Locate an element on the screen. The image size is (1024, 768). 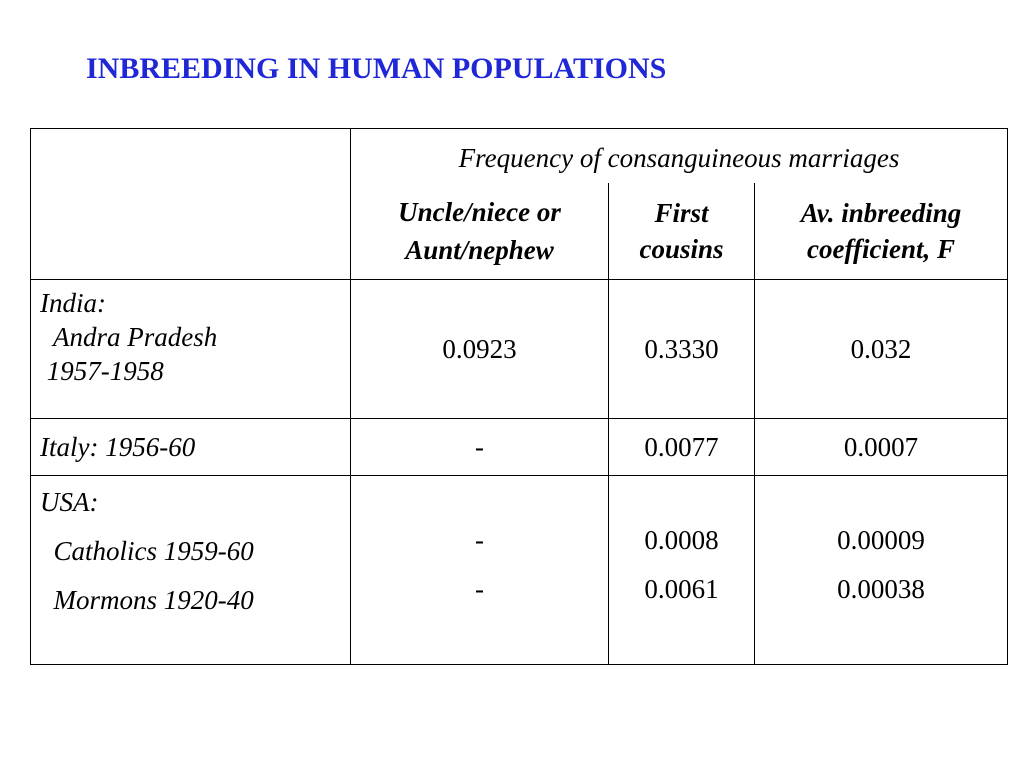
cell-value: 0.00038 is located at coordinates (881, 589).